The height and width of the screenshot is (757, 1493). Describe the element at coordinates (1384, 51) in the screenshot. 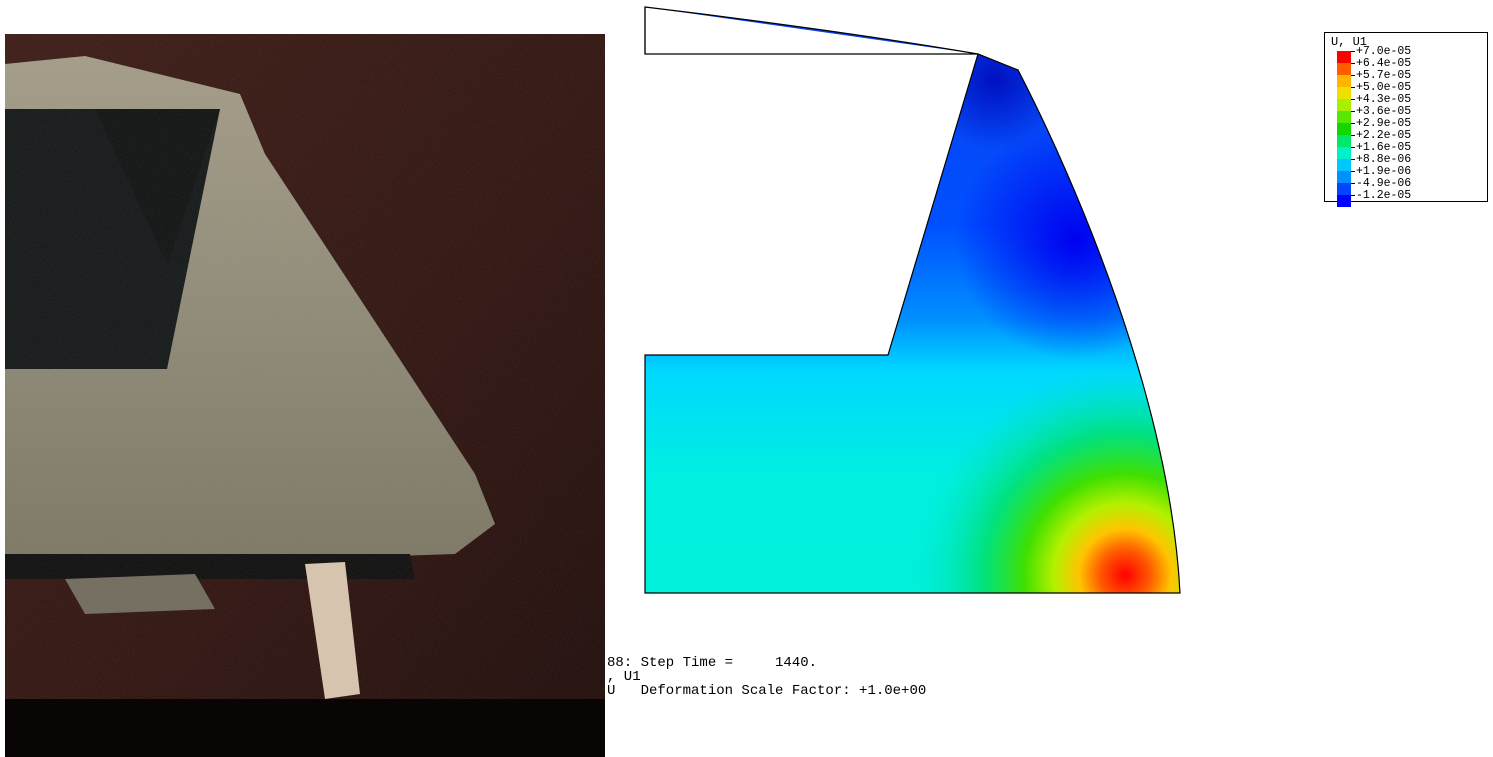

I see `legend-label: +7.0e-05` at that location.